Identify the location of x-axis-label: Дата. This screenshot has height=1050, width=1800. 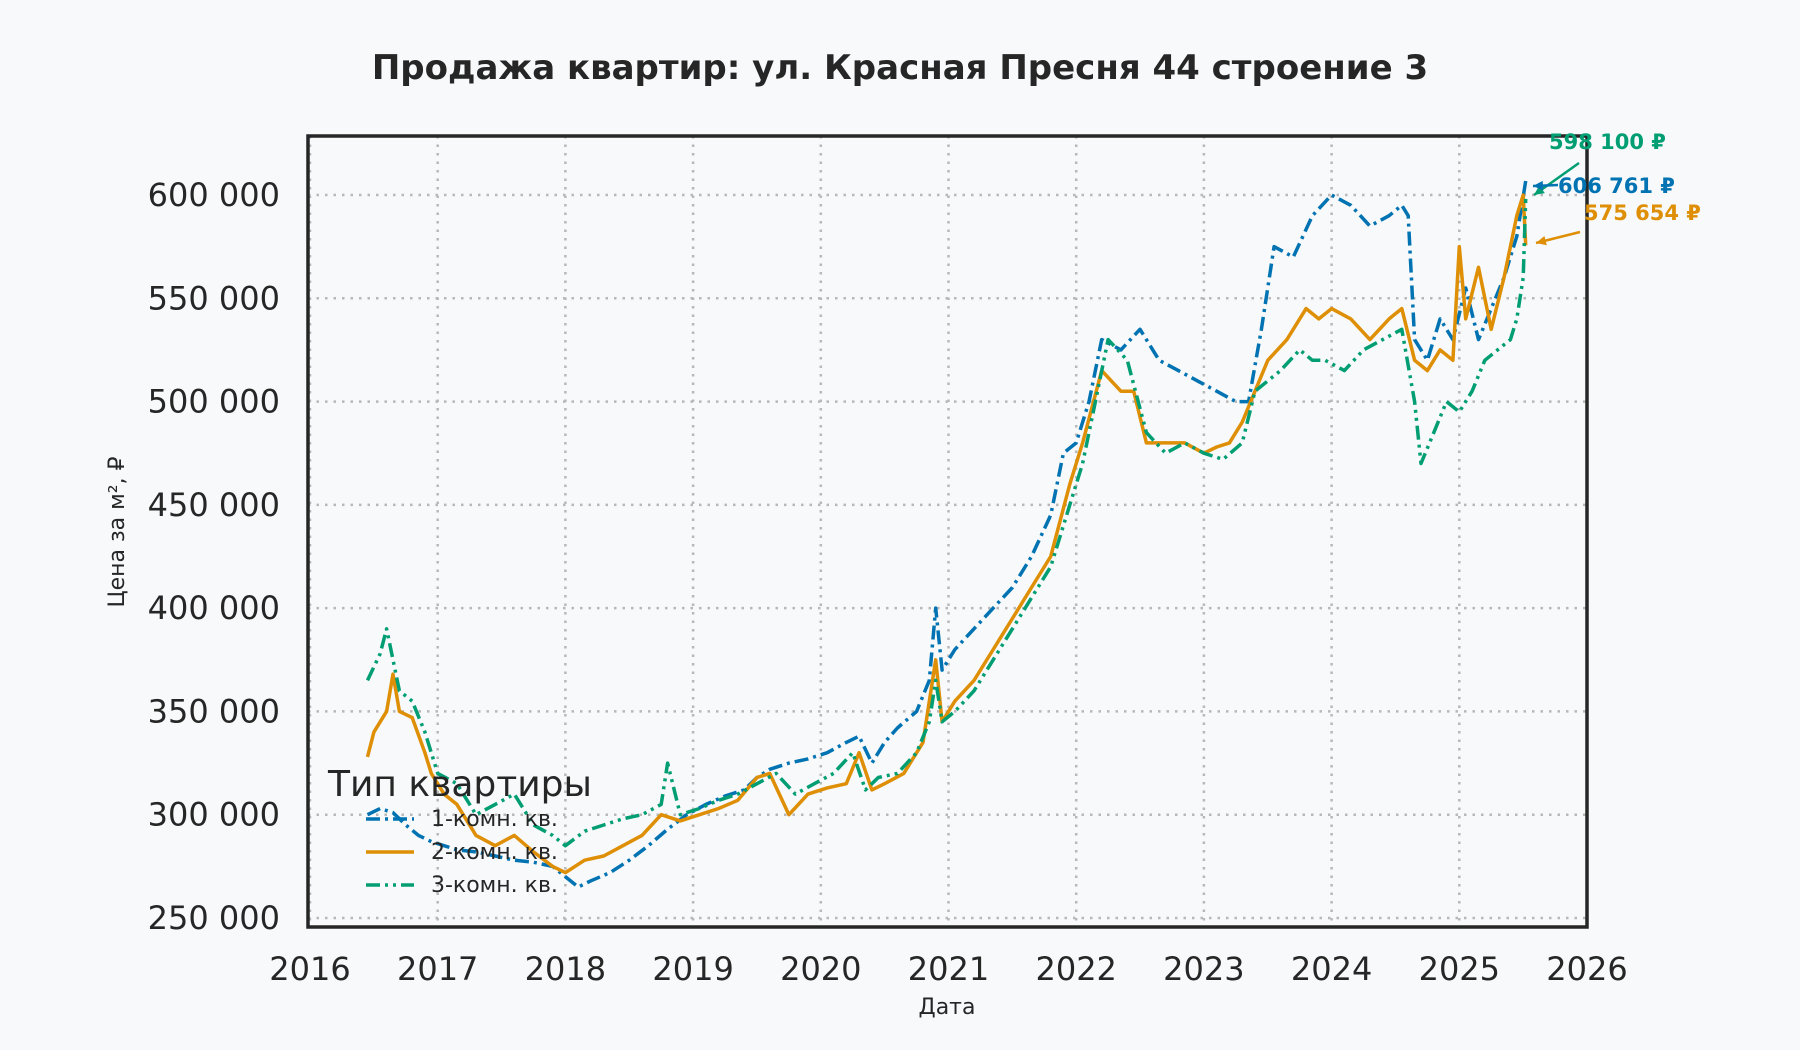
(947, 1007).